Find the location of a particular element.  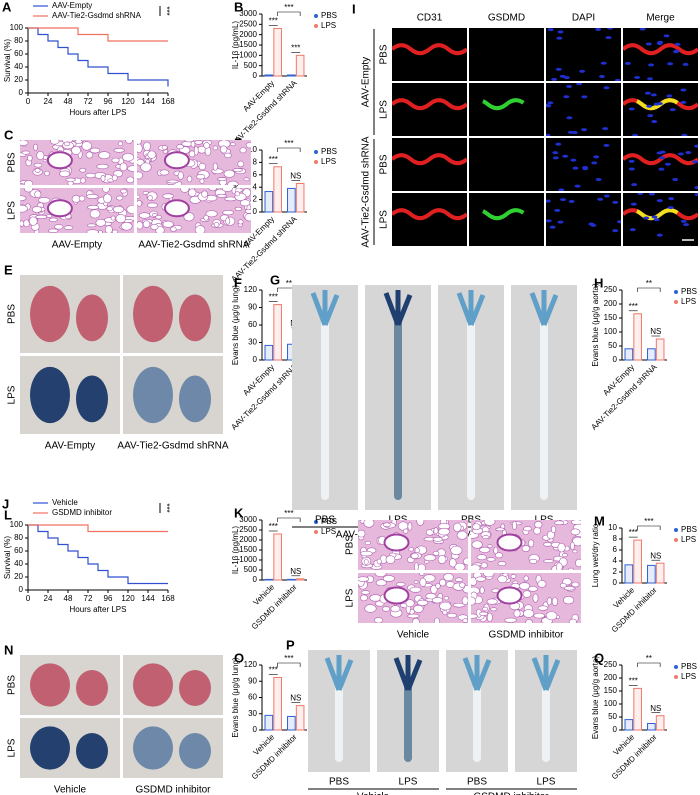

y-tick-label: 0 is located at coordinates (255, 211).